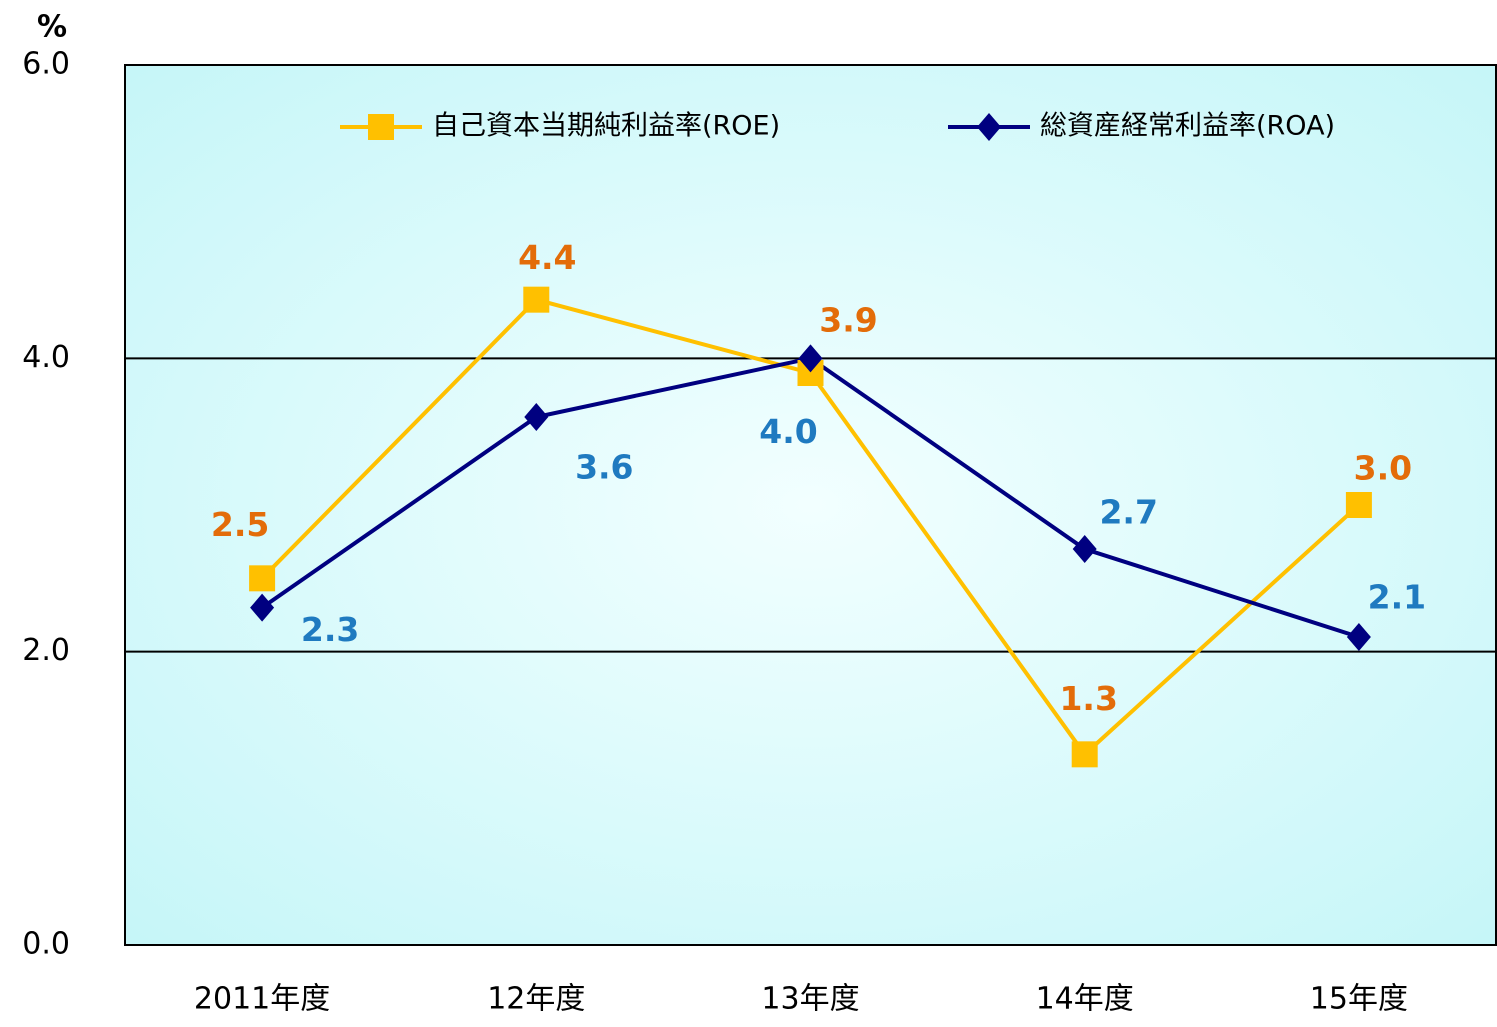 This screenshot has width=1497, height=1027. What do you see at coordinates (1397, 597) in the screenshot?
I see `data-label: 2.1` at bounding box center [1397, 597].